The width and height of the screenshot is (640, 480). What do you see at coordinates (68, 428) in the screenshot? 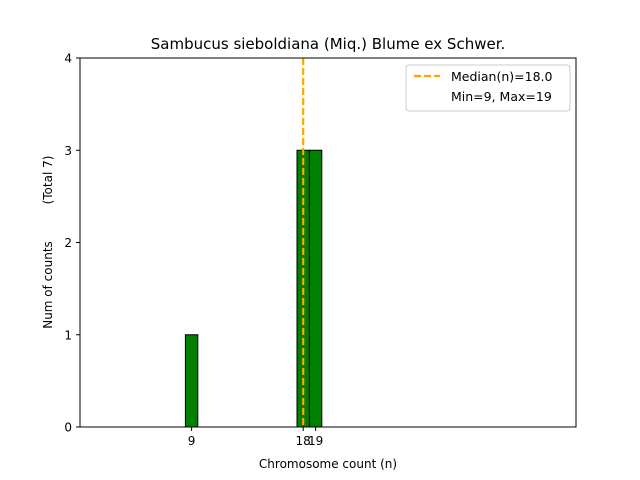
I see `y-tick-label-0: 0` at bounding box center [68, 428].